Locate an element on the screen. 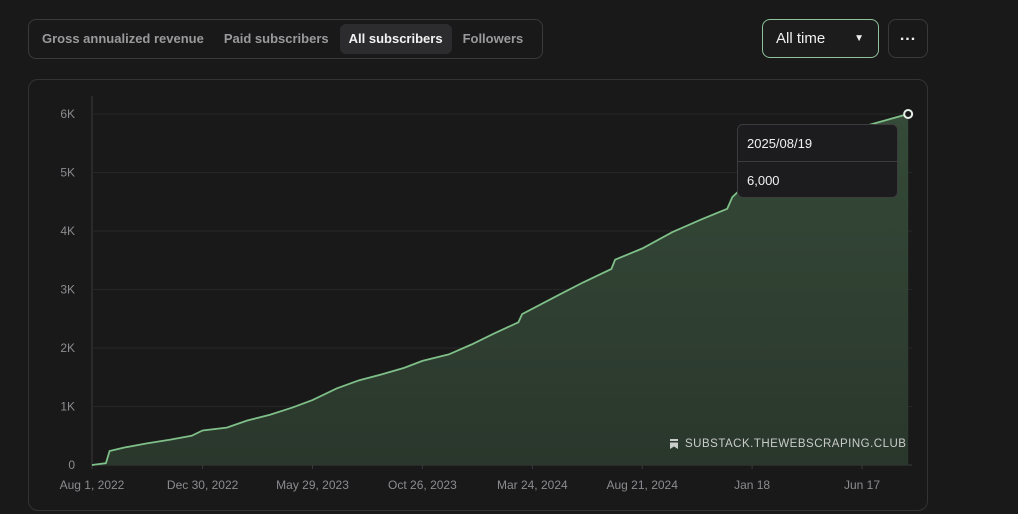 Image resolution: width=1018 pixels, height=514 pixels. watermark-text: SUBSTACK.THEWEBSCRAPING.CLUB is located at coordinates (796, 444).